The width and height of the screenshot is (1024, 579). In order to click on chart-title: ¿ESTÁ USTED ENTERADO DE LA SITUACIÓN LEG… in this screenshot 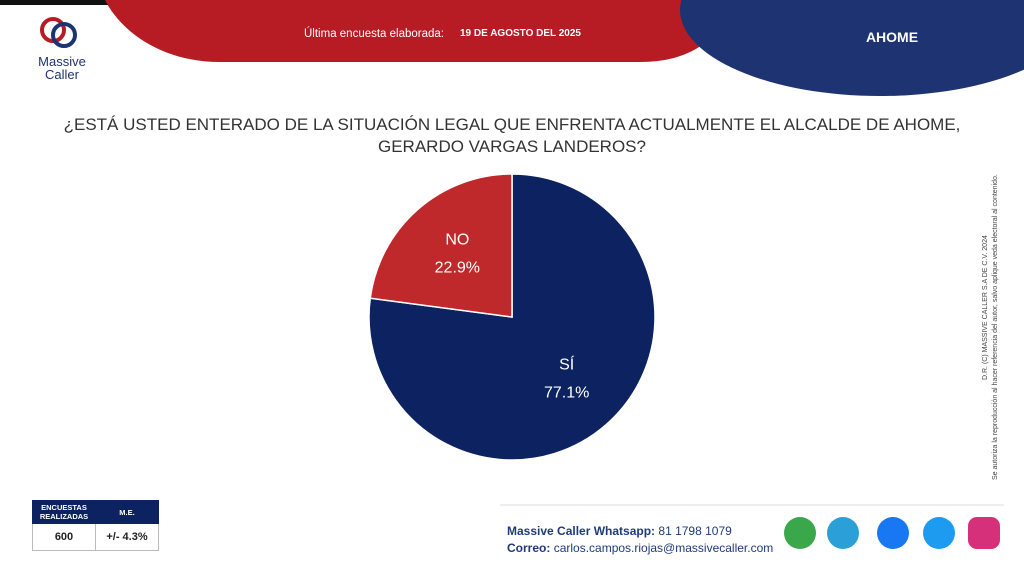, I will do `click(512, 135)`.